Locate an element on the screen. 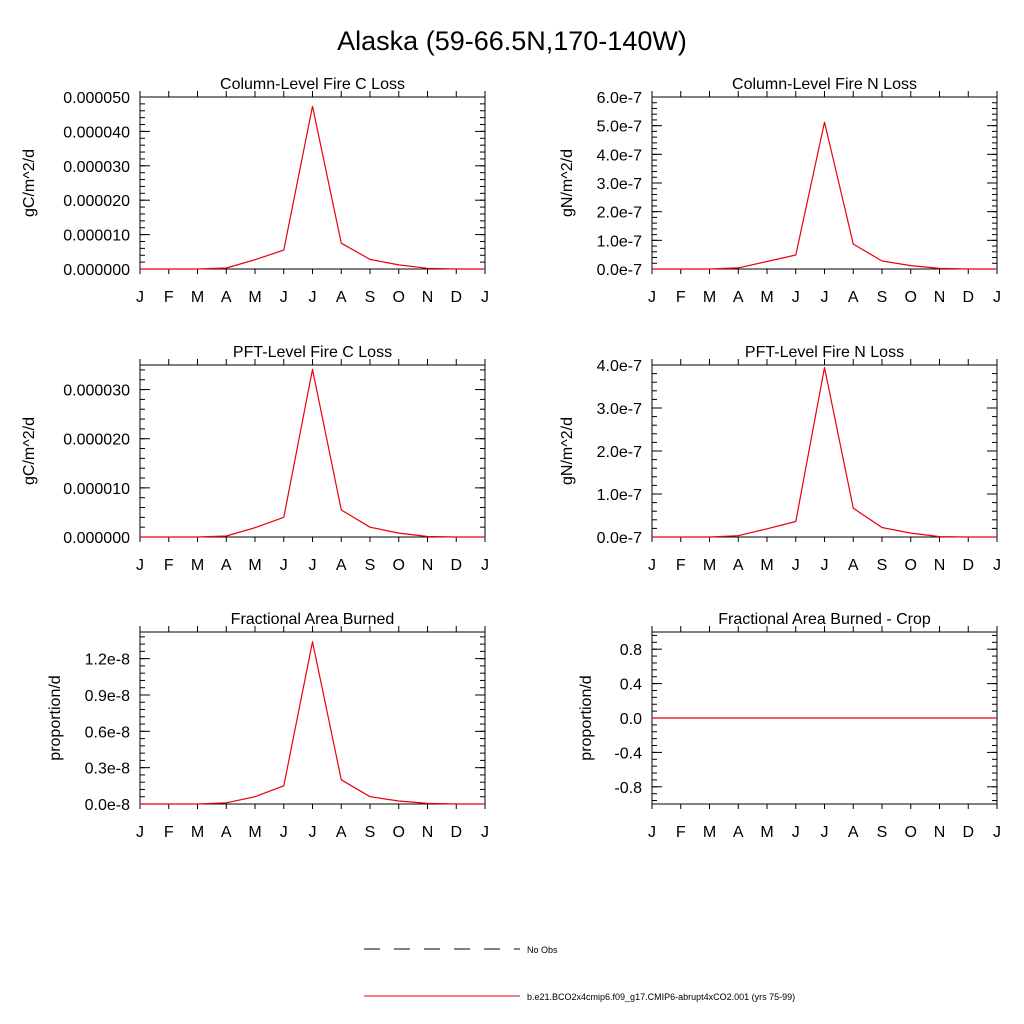 The image size is (1024, 1024). y-tick-label: -0.4 is located at coordinates (628, 753).